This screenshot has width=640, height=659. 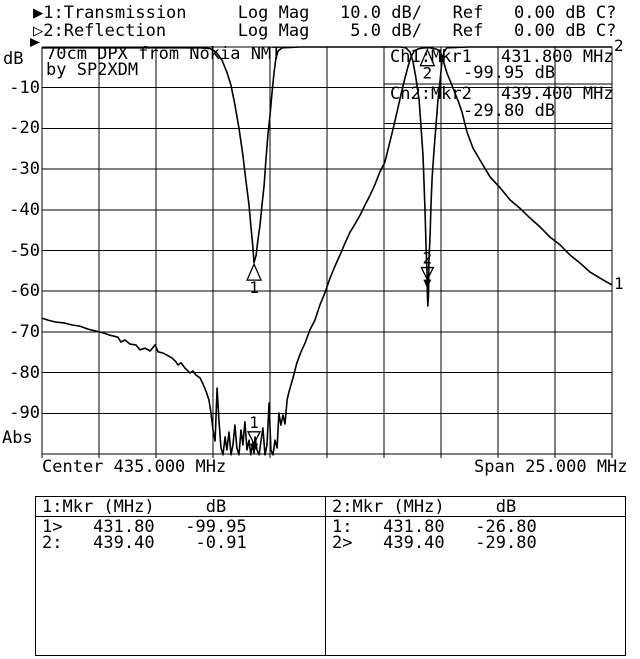 What do you see at coordinates (557, 94) in the screenshot?
I see `readout-ch2-marker-freq: 439.400 MHz` at bounding box center [557, 94].